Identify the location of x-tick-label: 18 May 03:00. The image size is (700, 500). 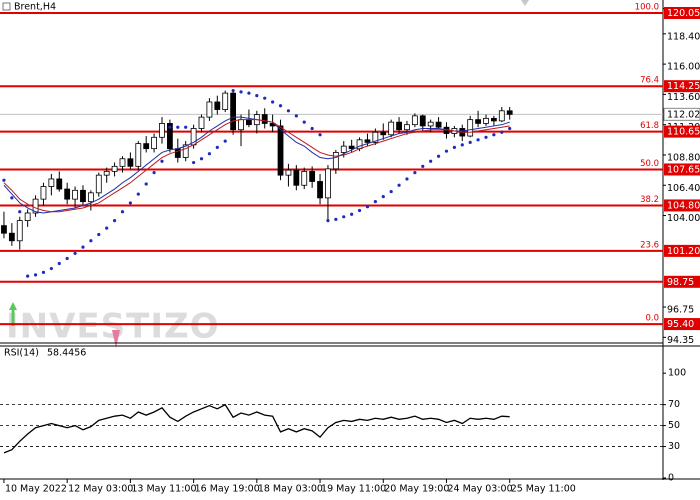
(290, 489).